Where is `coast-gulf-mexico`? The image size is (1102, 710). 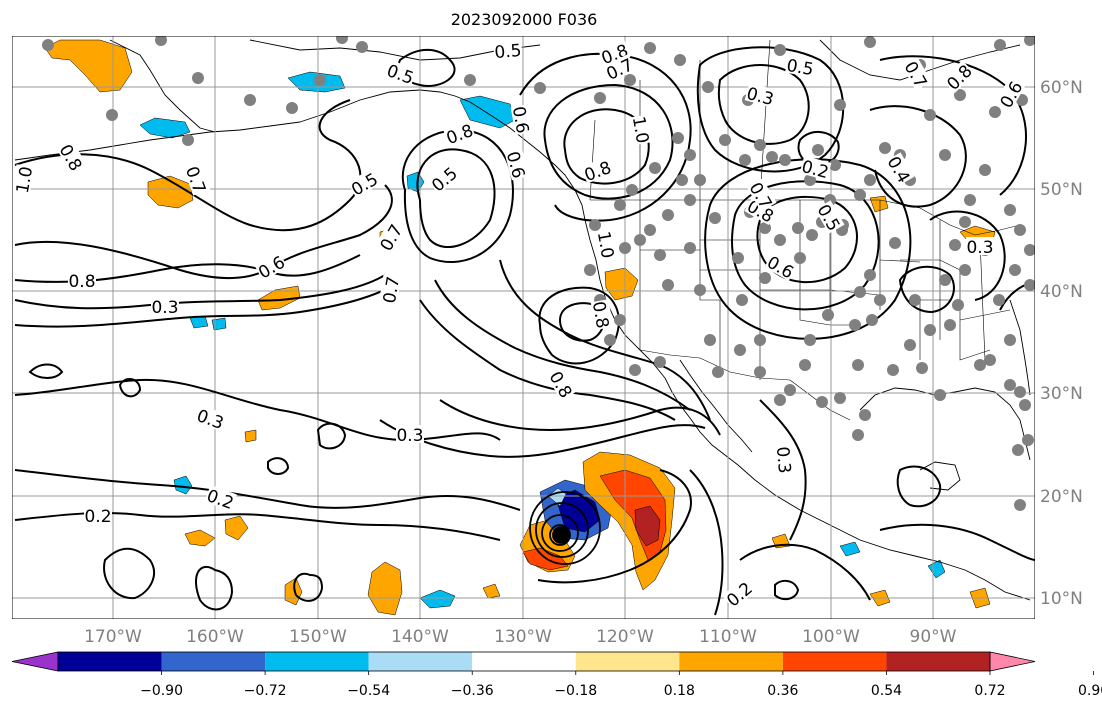 coast-gulf-mexico is located at coordinates (945, 424).